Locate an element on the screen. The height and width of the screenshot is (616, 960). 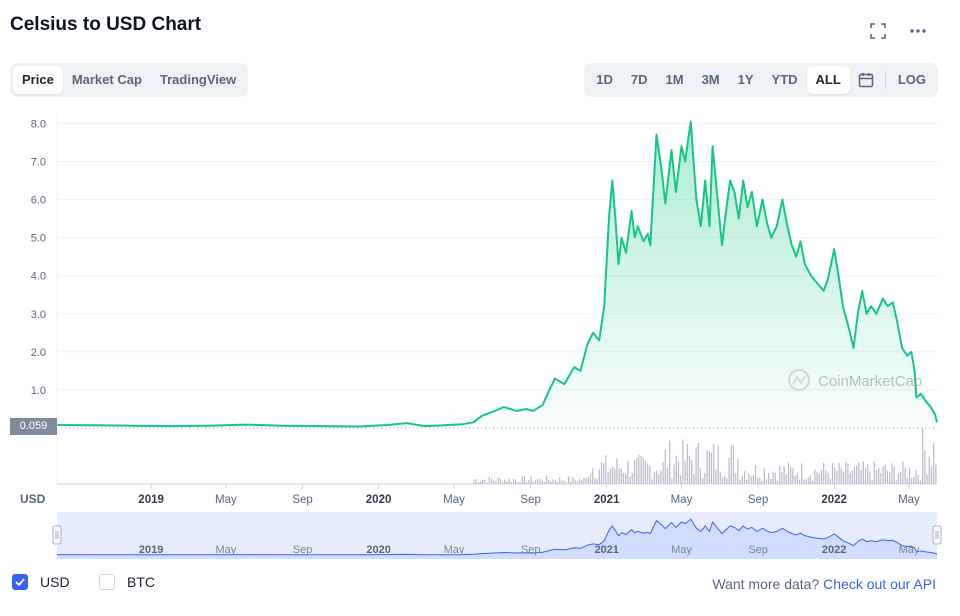
tab-price: Price is located at coordinates (38, 80).